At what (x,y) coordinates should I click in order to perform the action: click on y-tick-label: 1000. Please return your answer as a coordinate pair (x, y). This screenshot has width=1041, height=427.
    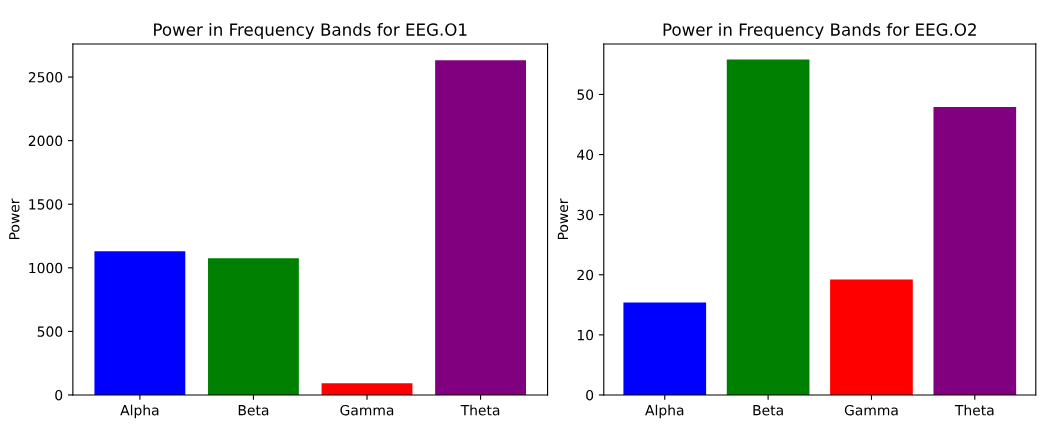
    Looking at the image, I should click on (46, 268).